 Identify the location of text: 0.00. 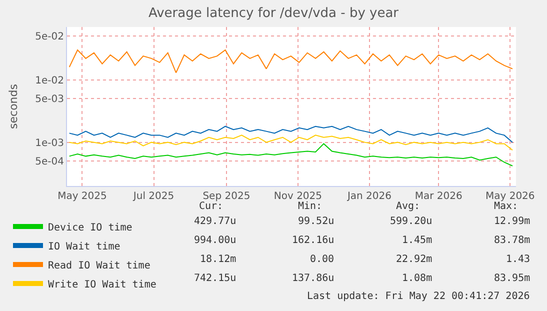
(322, 259).